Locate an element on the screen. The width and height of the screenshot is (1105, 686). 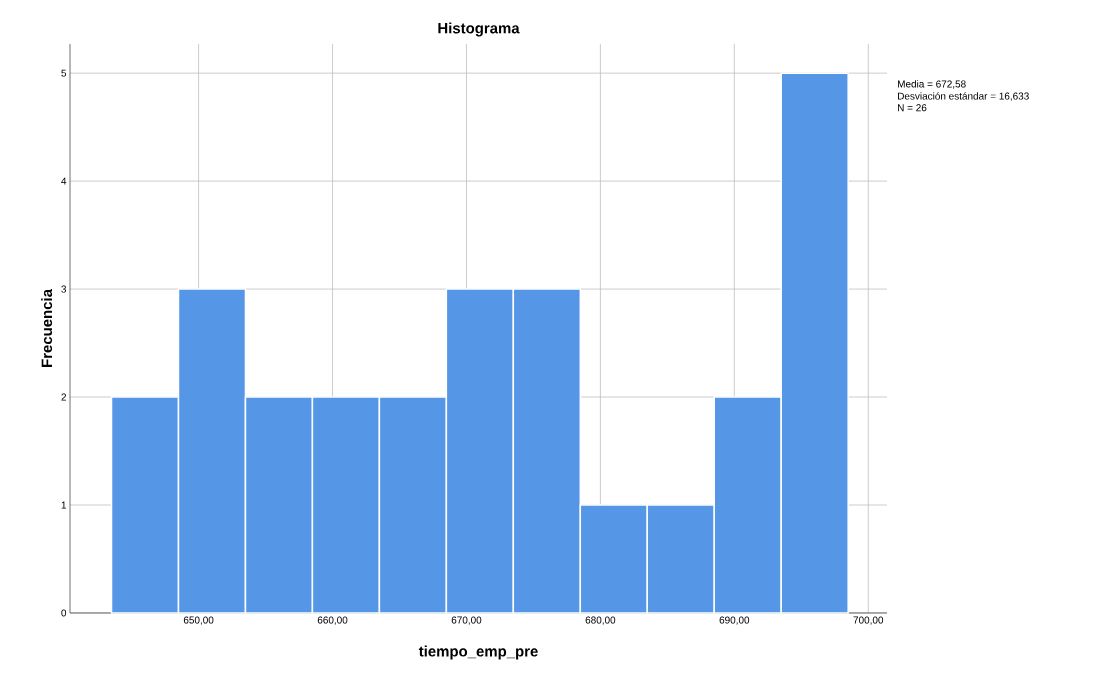
text: Desviación estándar = 16,633 is located at coordinates (963, 96).